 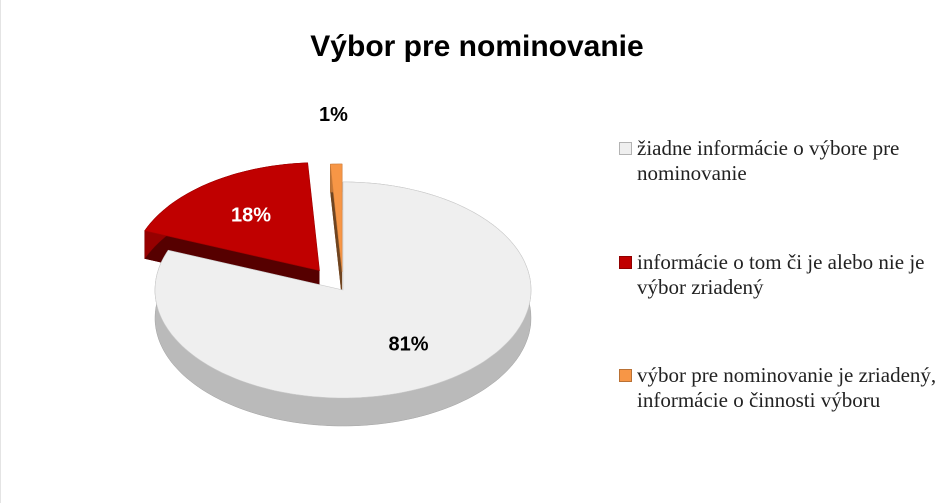 What do you see at coordinates (251, 216) in the screenshot?
I see `data-label: 18%` at bounding box center [251, 216].